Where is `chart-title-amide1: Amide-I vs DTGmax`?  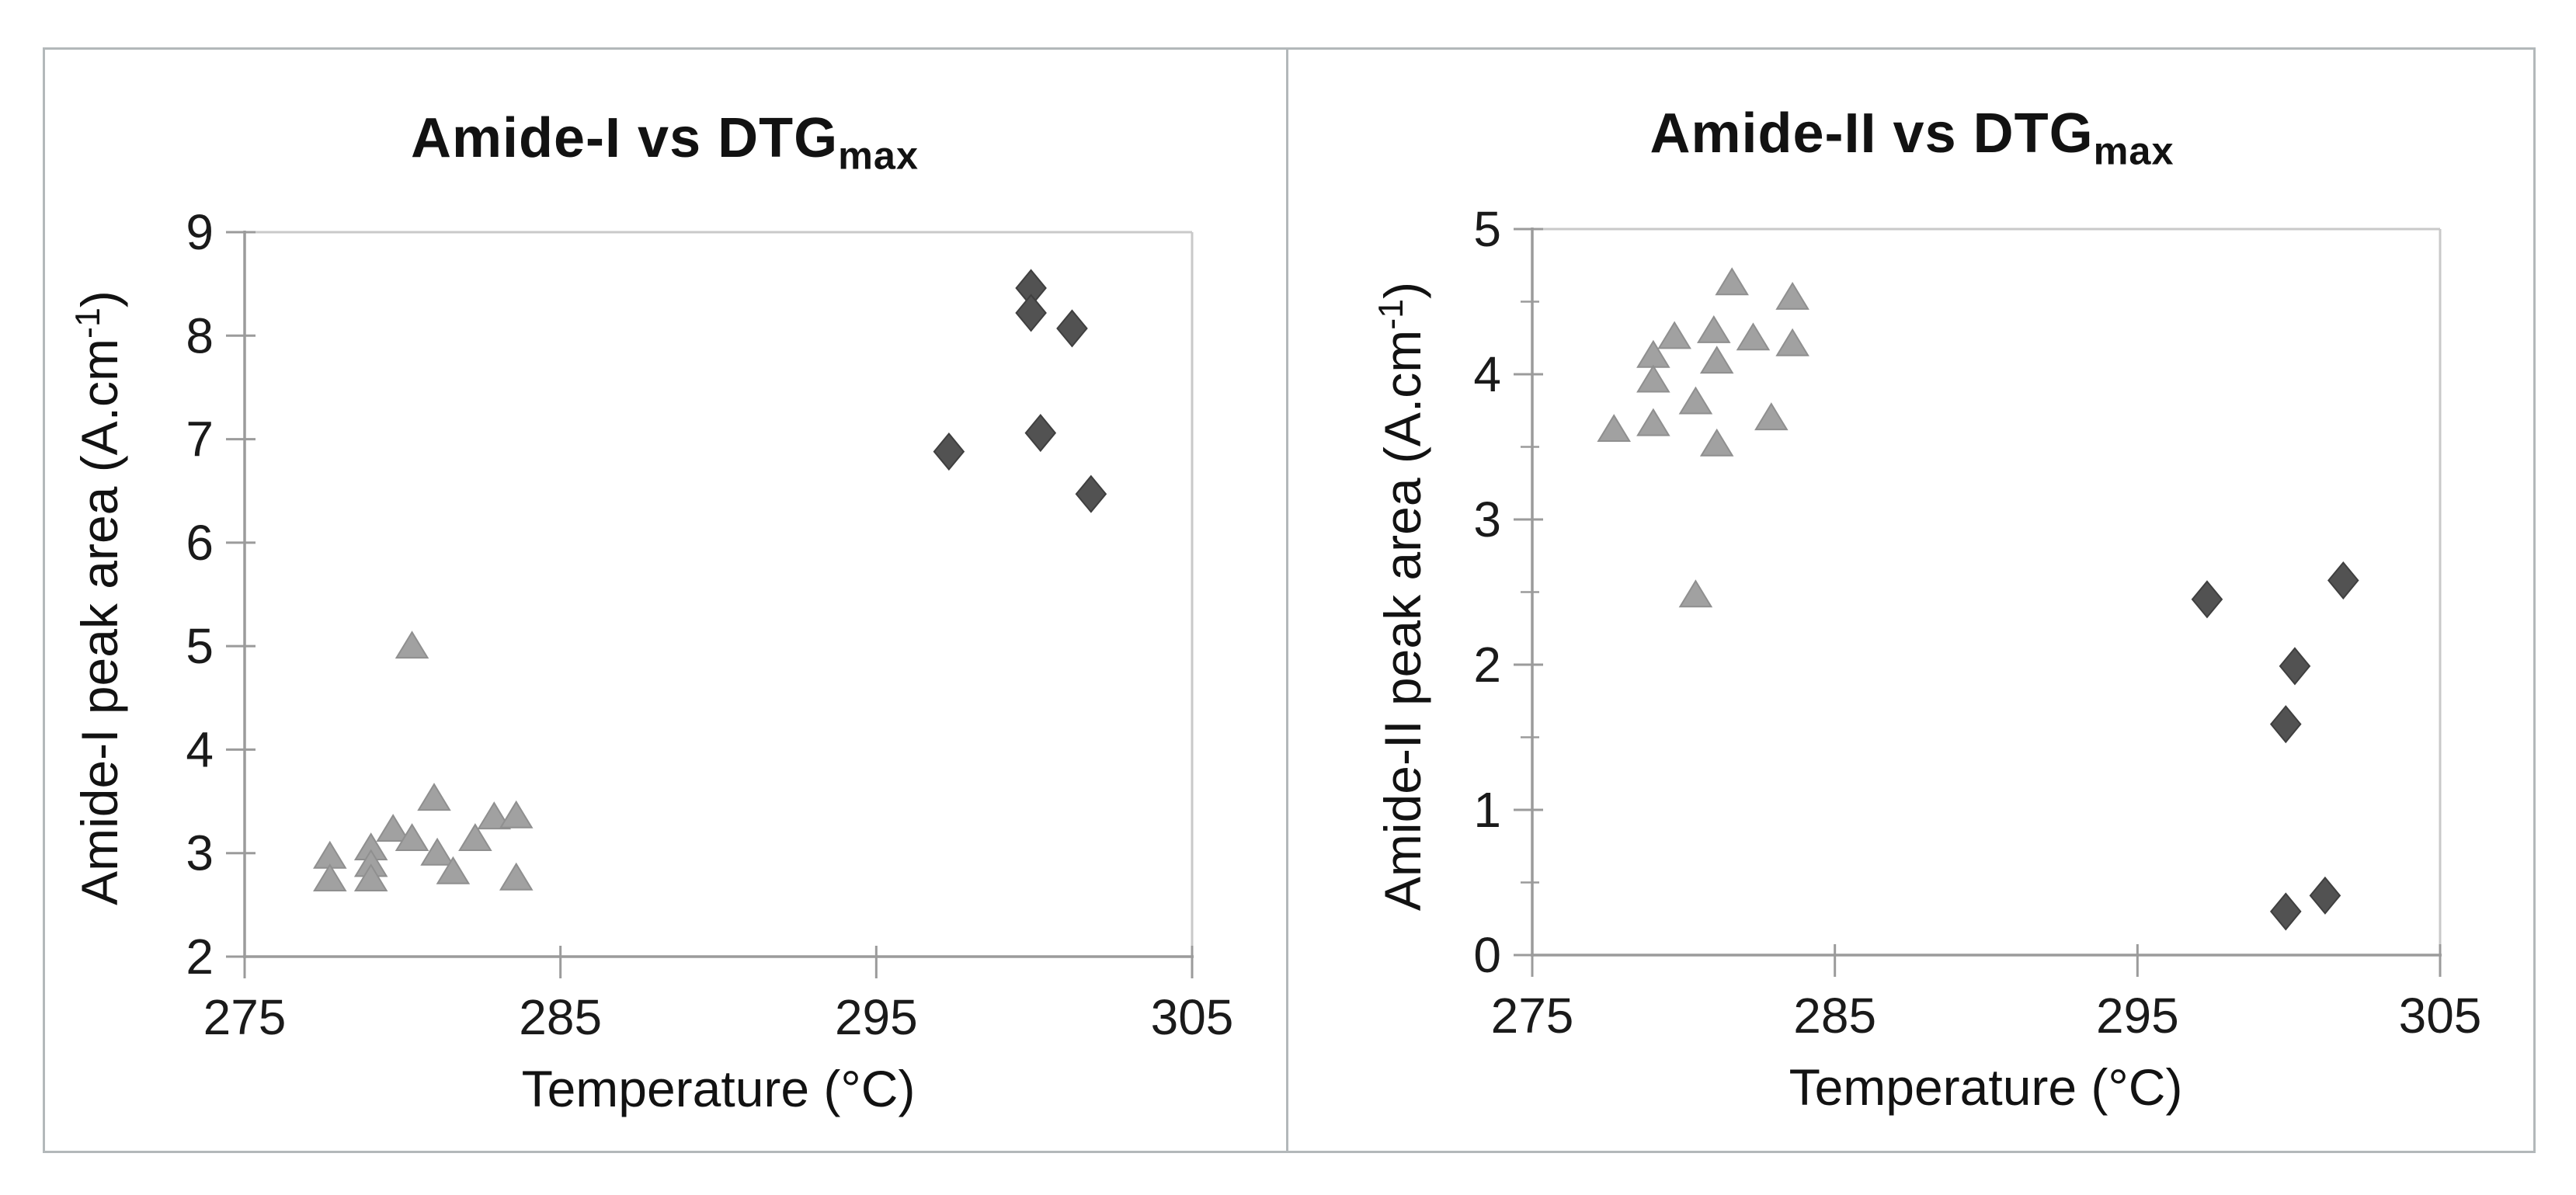
chart-title-amide1: Amide-I vs DTGmax is located at coordinates (665, 140).